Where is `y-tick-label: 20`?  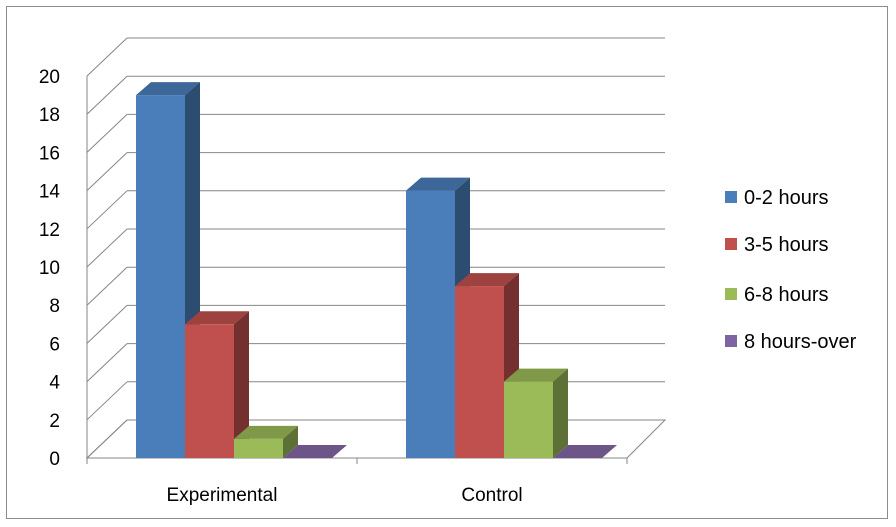
y-tick-label: 20 is located at coordinates (49, 77).